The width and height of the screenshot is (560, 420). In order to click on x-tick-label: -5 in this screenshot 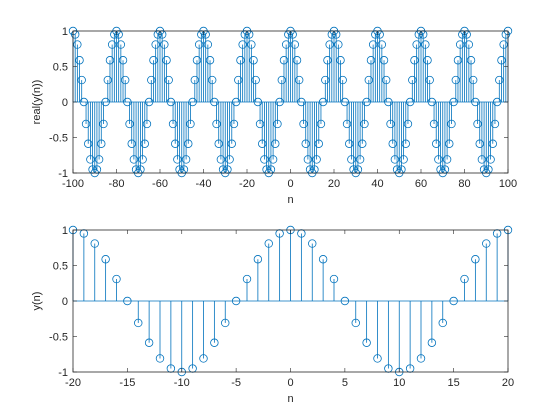, I will do `click(236, 383)`.